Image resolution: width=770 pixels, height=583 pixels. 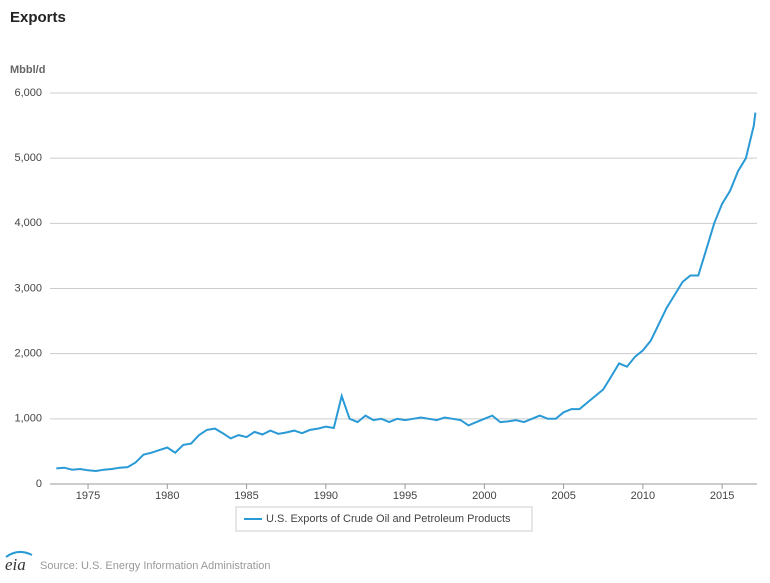 What do you see at coordinates (405, 496) in the screenshot?
I see `x-tick-label: 1995` at bounding box center [405, 496].